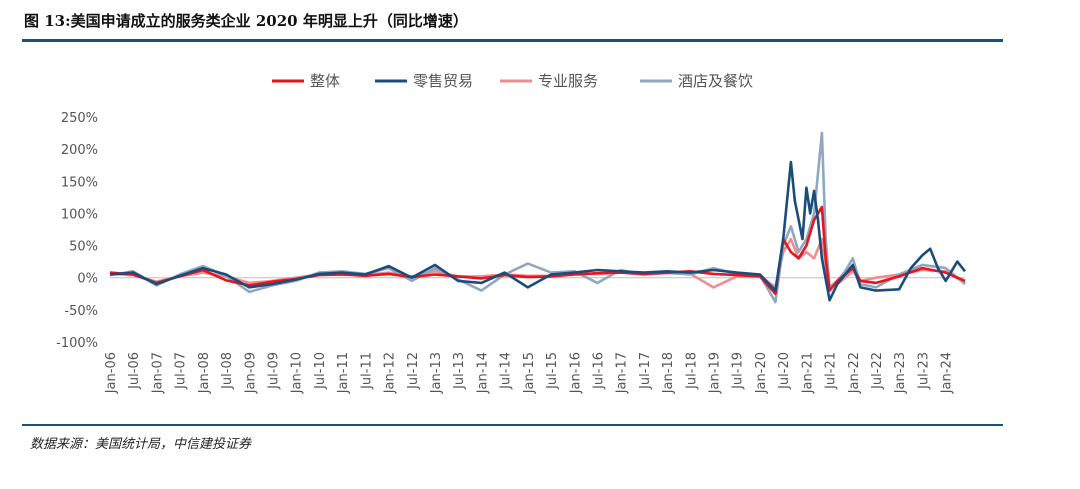  I want to click on x-tick-label: Jan-17, so click(622, 373).